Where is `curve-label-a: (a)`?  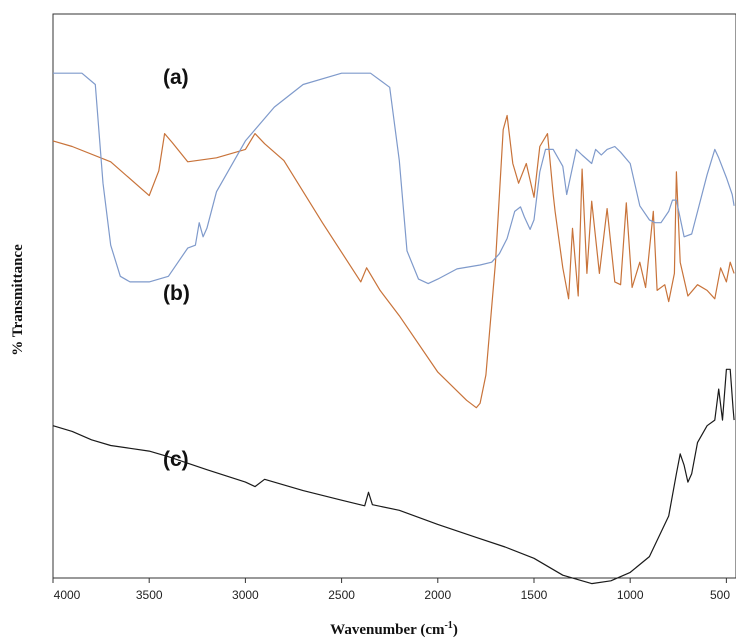 curve-label-a: (a) is located at coordinates (176, 77).